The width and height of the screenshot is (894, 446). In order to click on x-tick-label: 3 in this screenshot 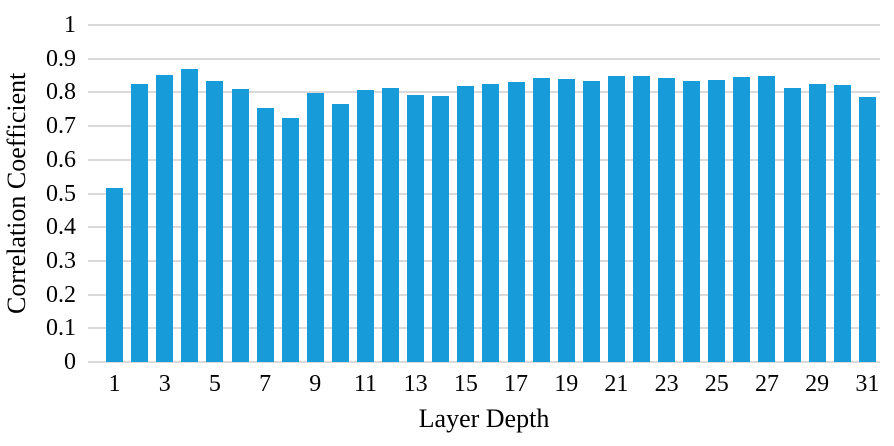, I will do `click(164, 384)`.